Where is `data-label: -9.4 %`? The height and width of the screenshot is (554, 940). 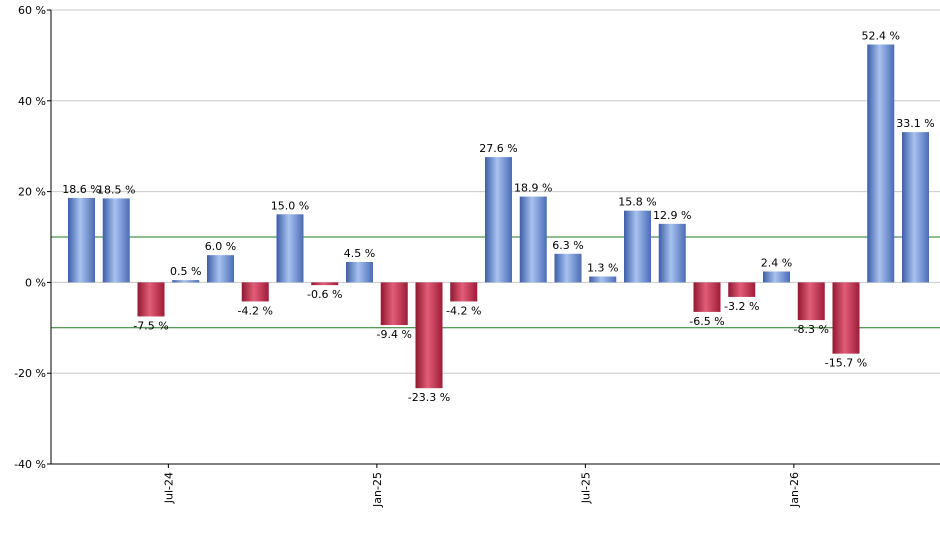
data-label: -9.4 % is located at coordinates (394, 334).